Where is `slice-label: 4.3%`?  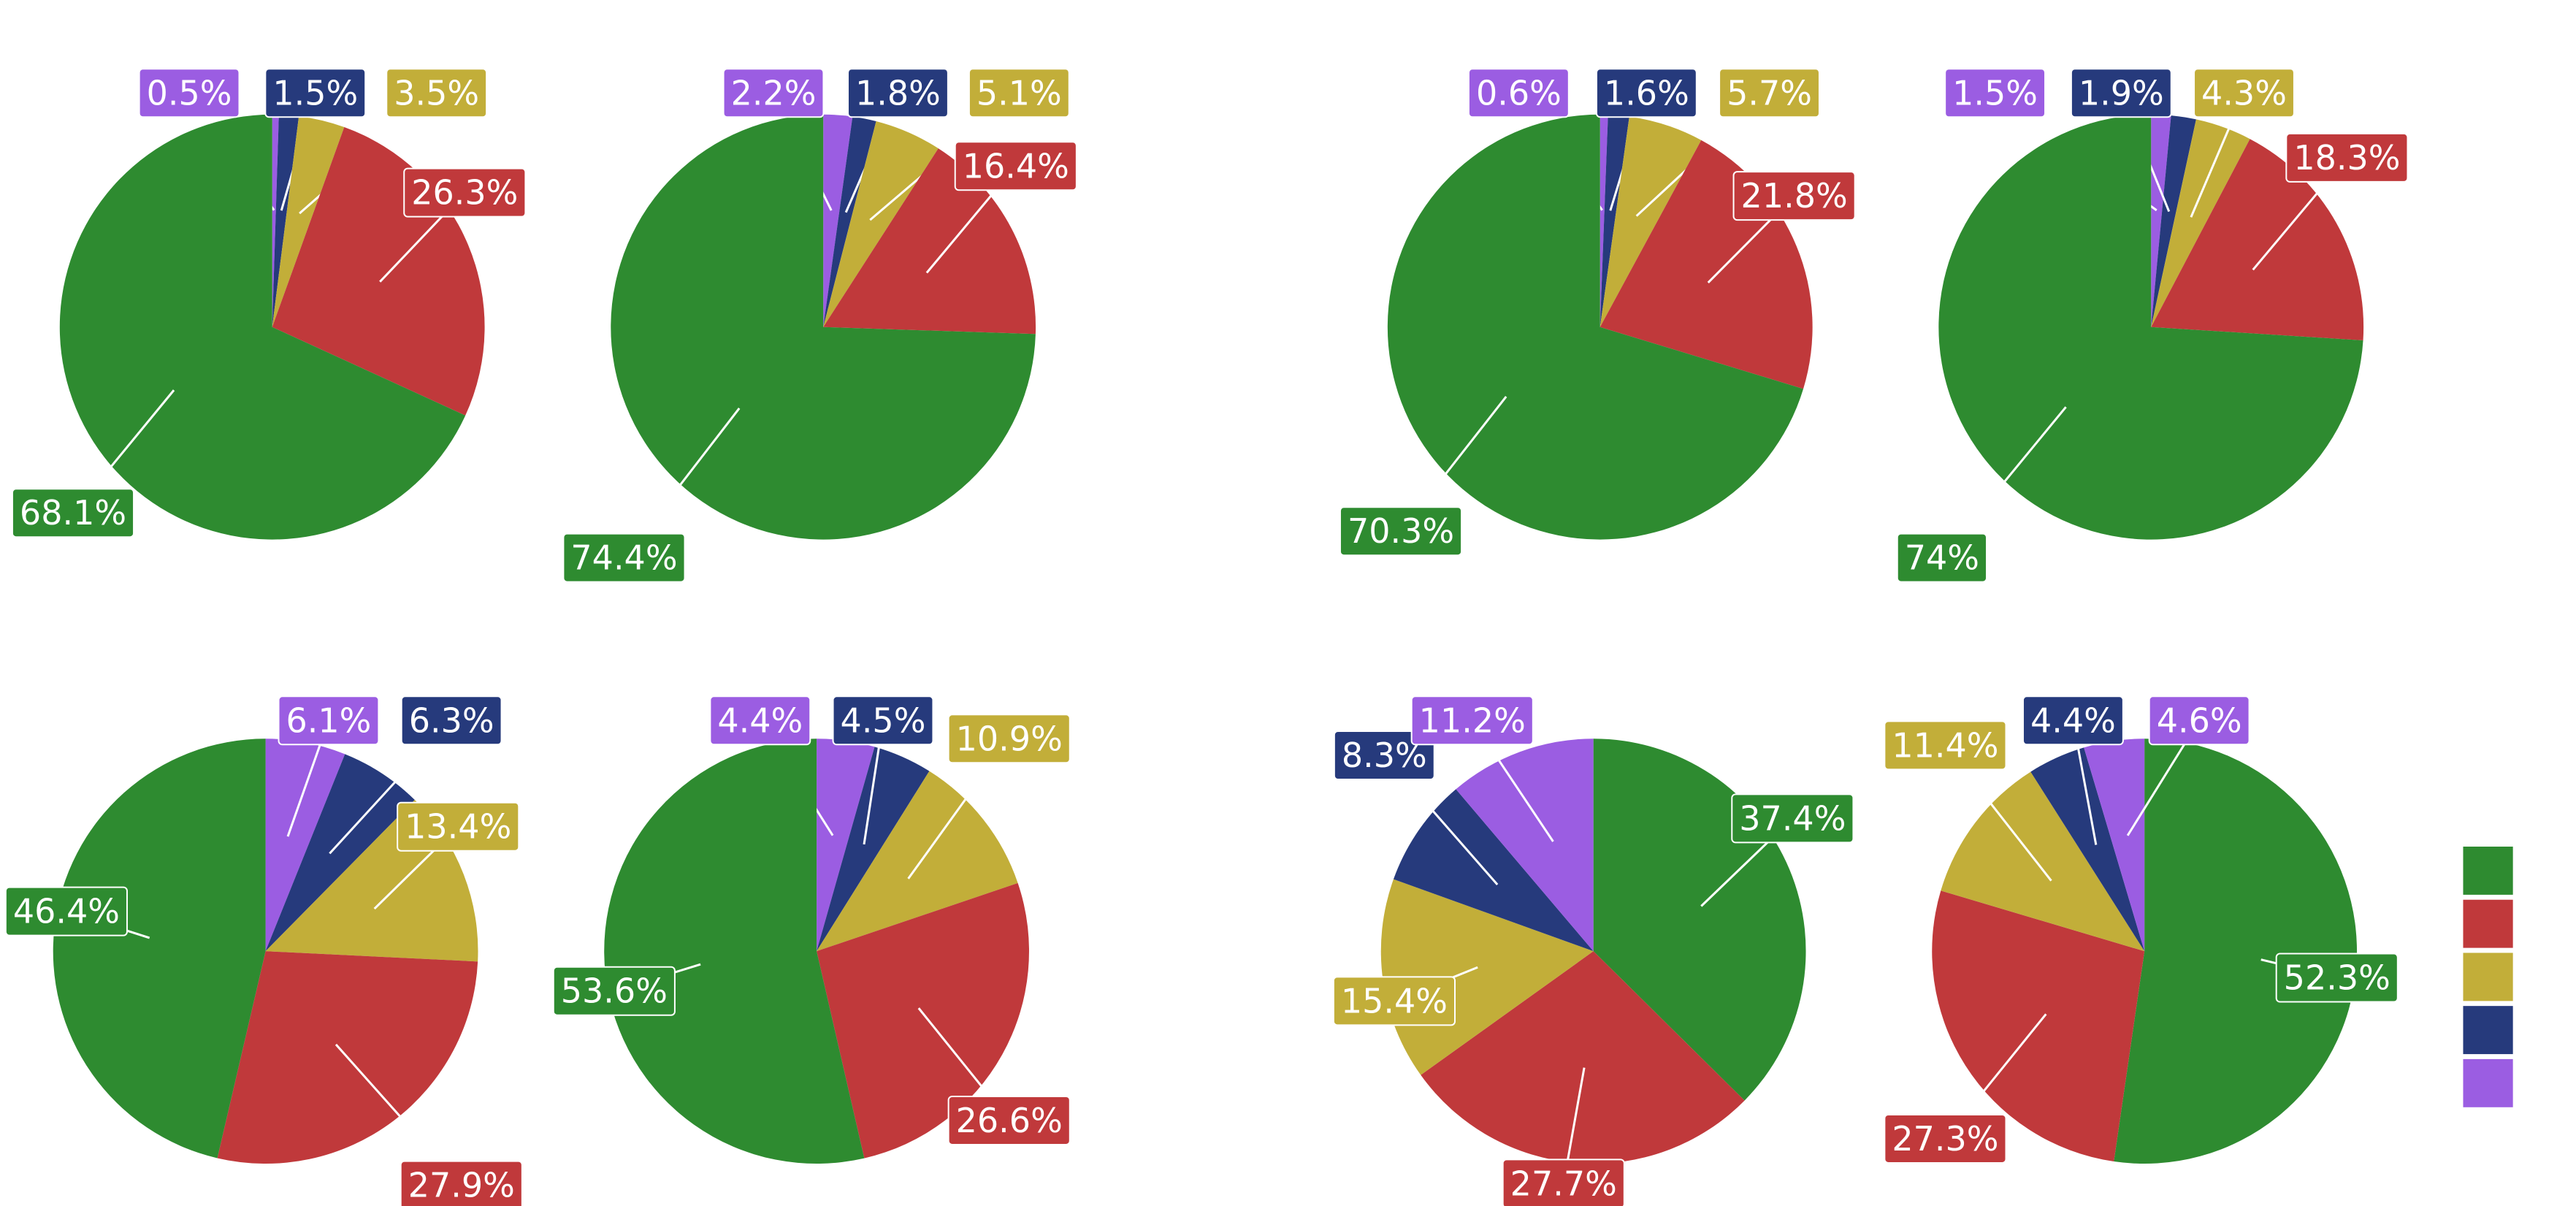
slice-label: 4.3% is located at coordinates (2244, 93).